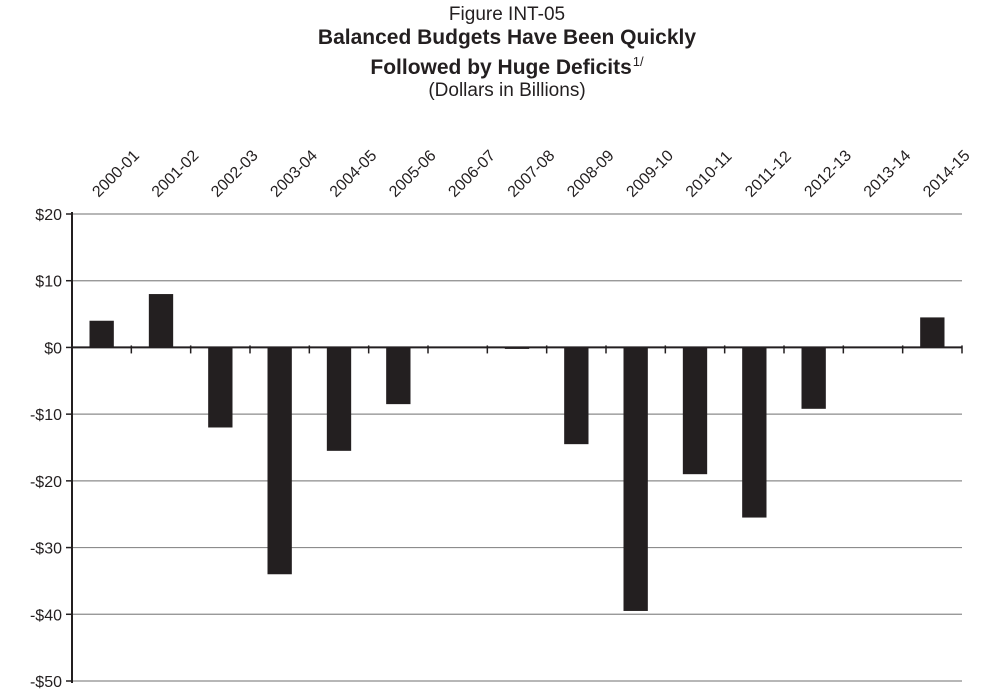 The height and width of the screenshot is (692, 994). Describe the element at coordinates (46, 415) in the screenshot. I see `y-tick-label: -$10` at that location.